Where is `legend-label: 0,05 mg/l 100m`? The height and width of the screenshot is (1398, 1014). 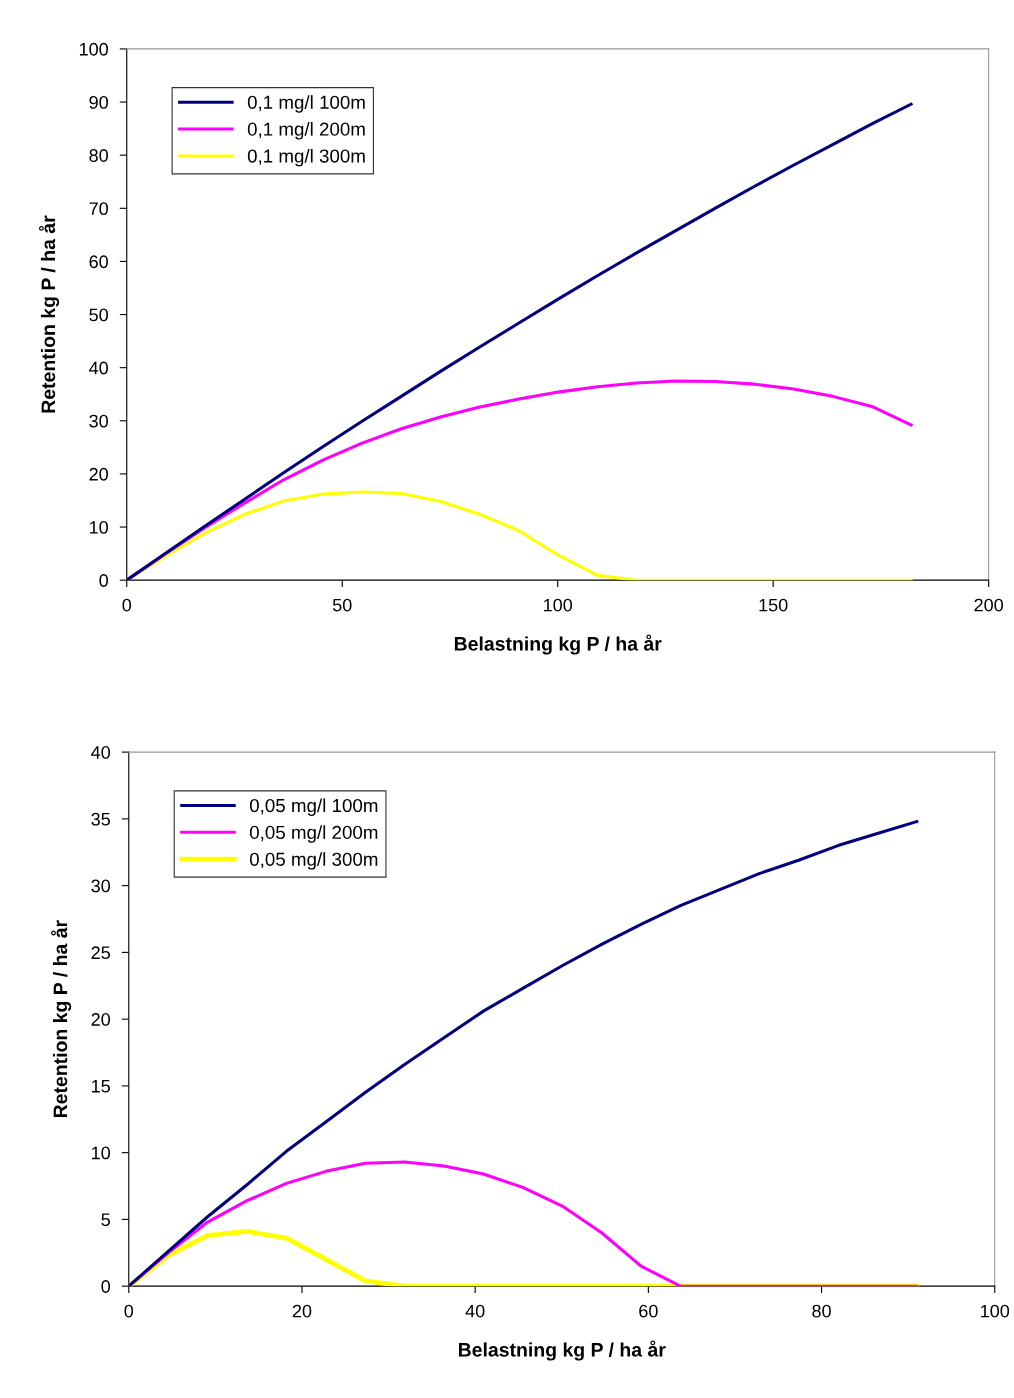 legend-label: 0,05 mg/l 100m is located at coordinates (313, 807).